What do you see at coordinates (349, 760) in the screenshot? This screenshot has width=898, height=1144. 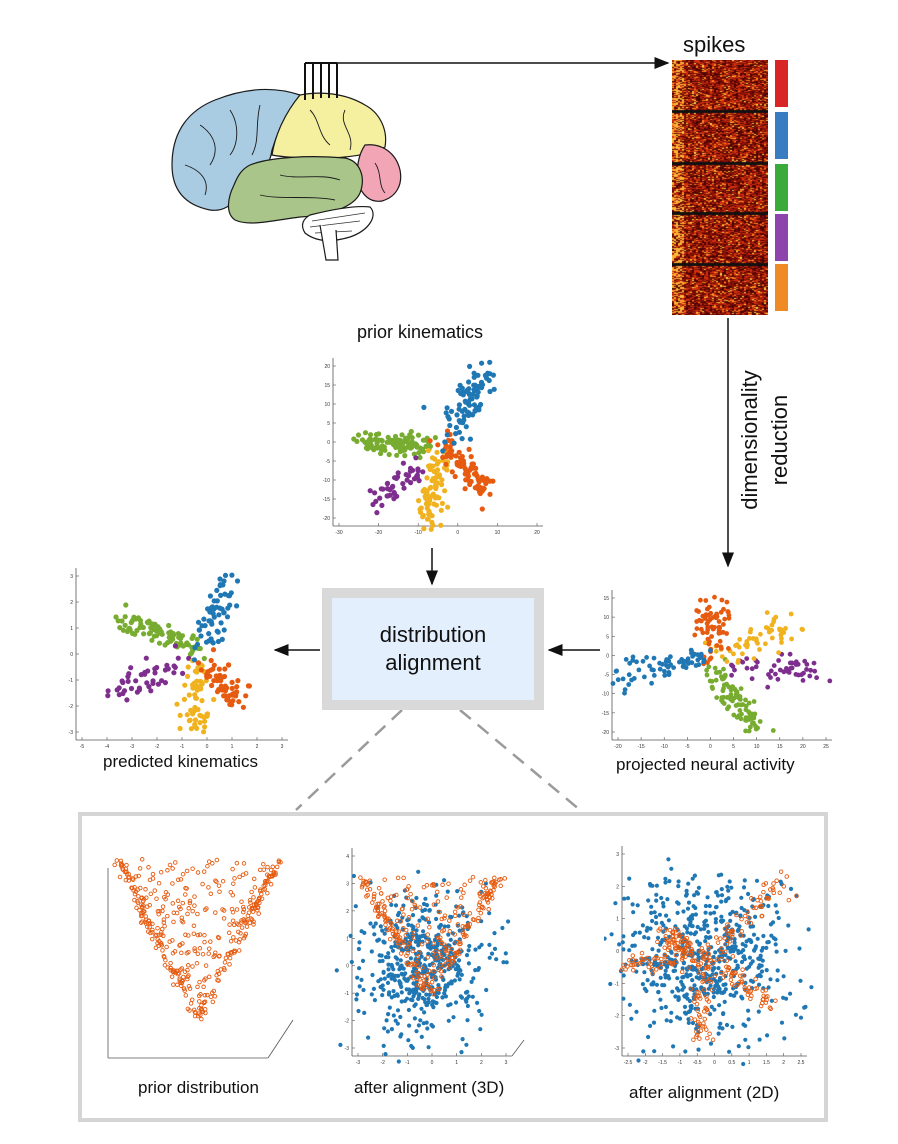 I see `dashed-connector-left` at bounding box center [349, 760].